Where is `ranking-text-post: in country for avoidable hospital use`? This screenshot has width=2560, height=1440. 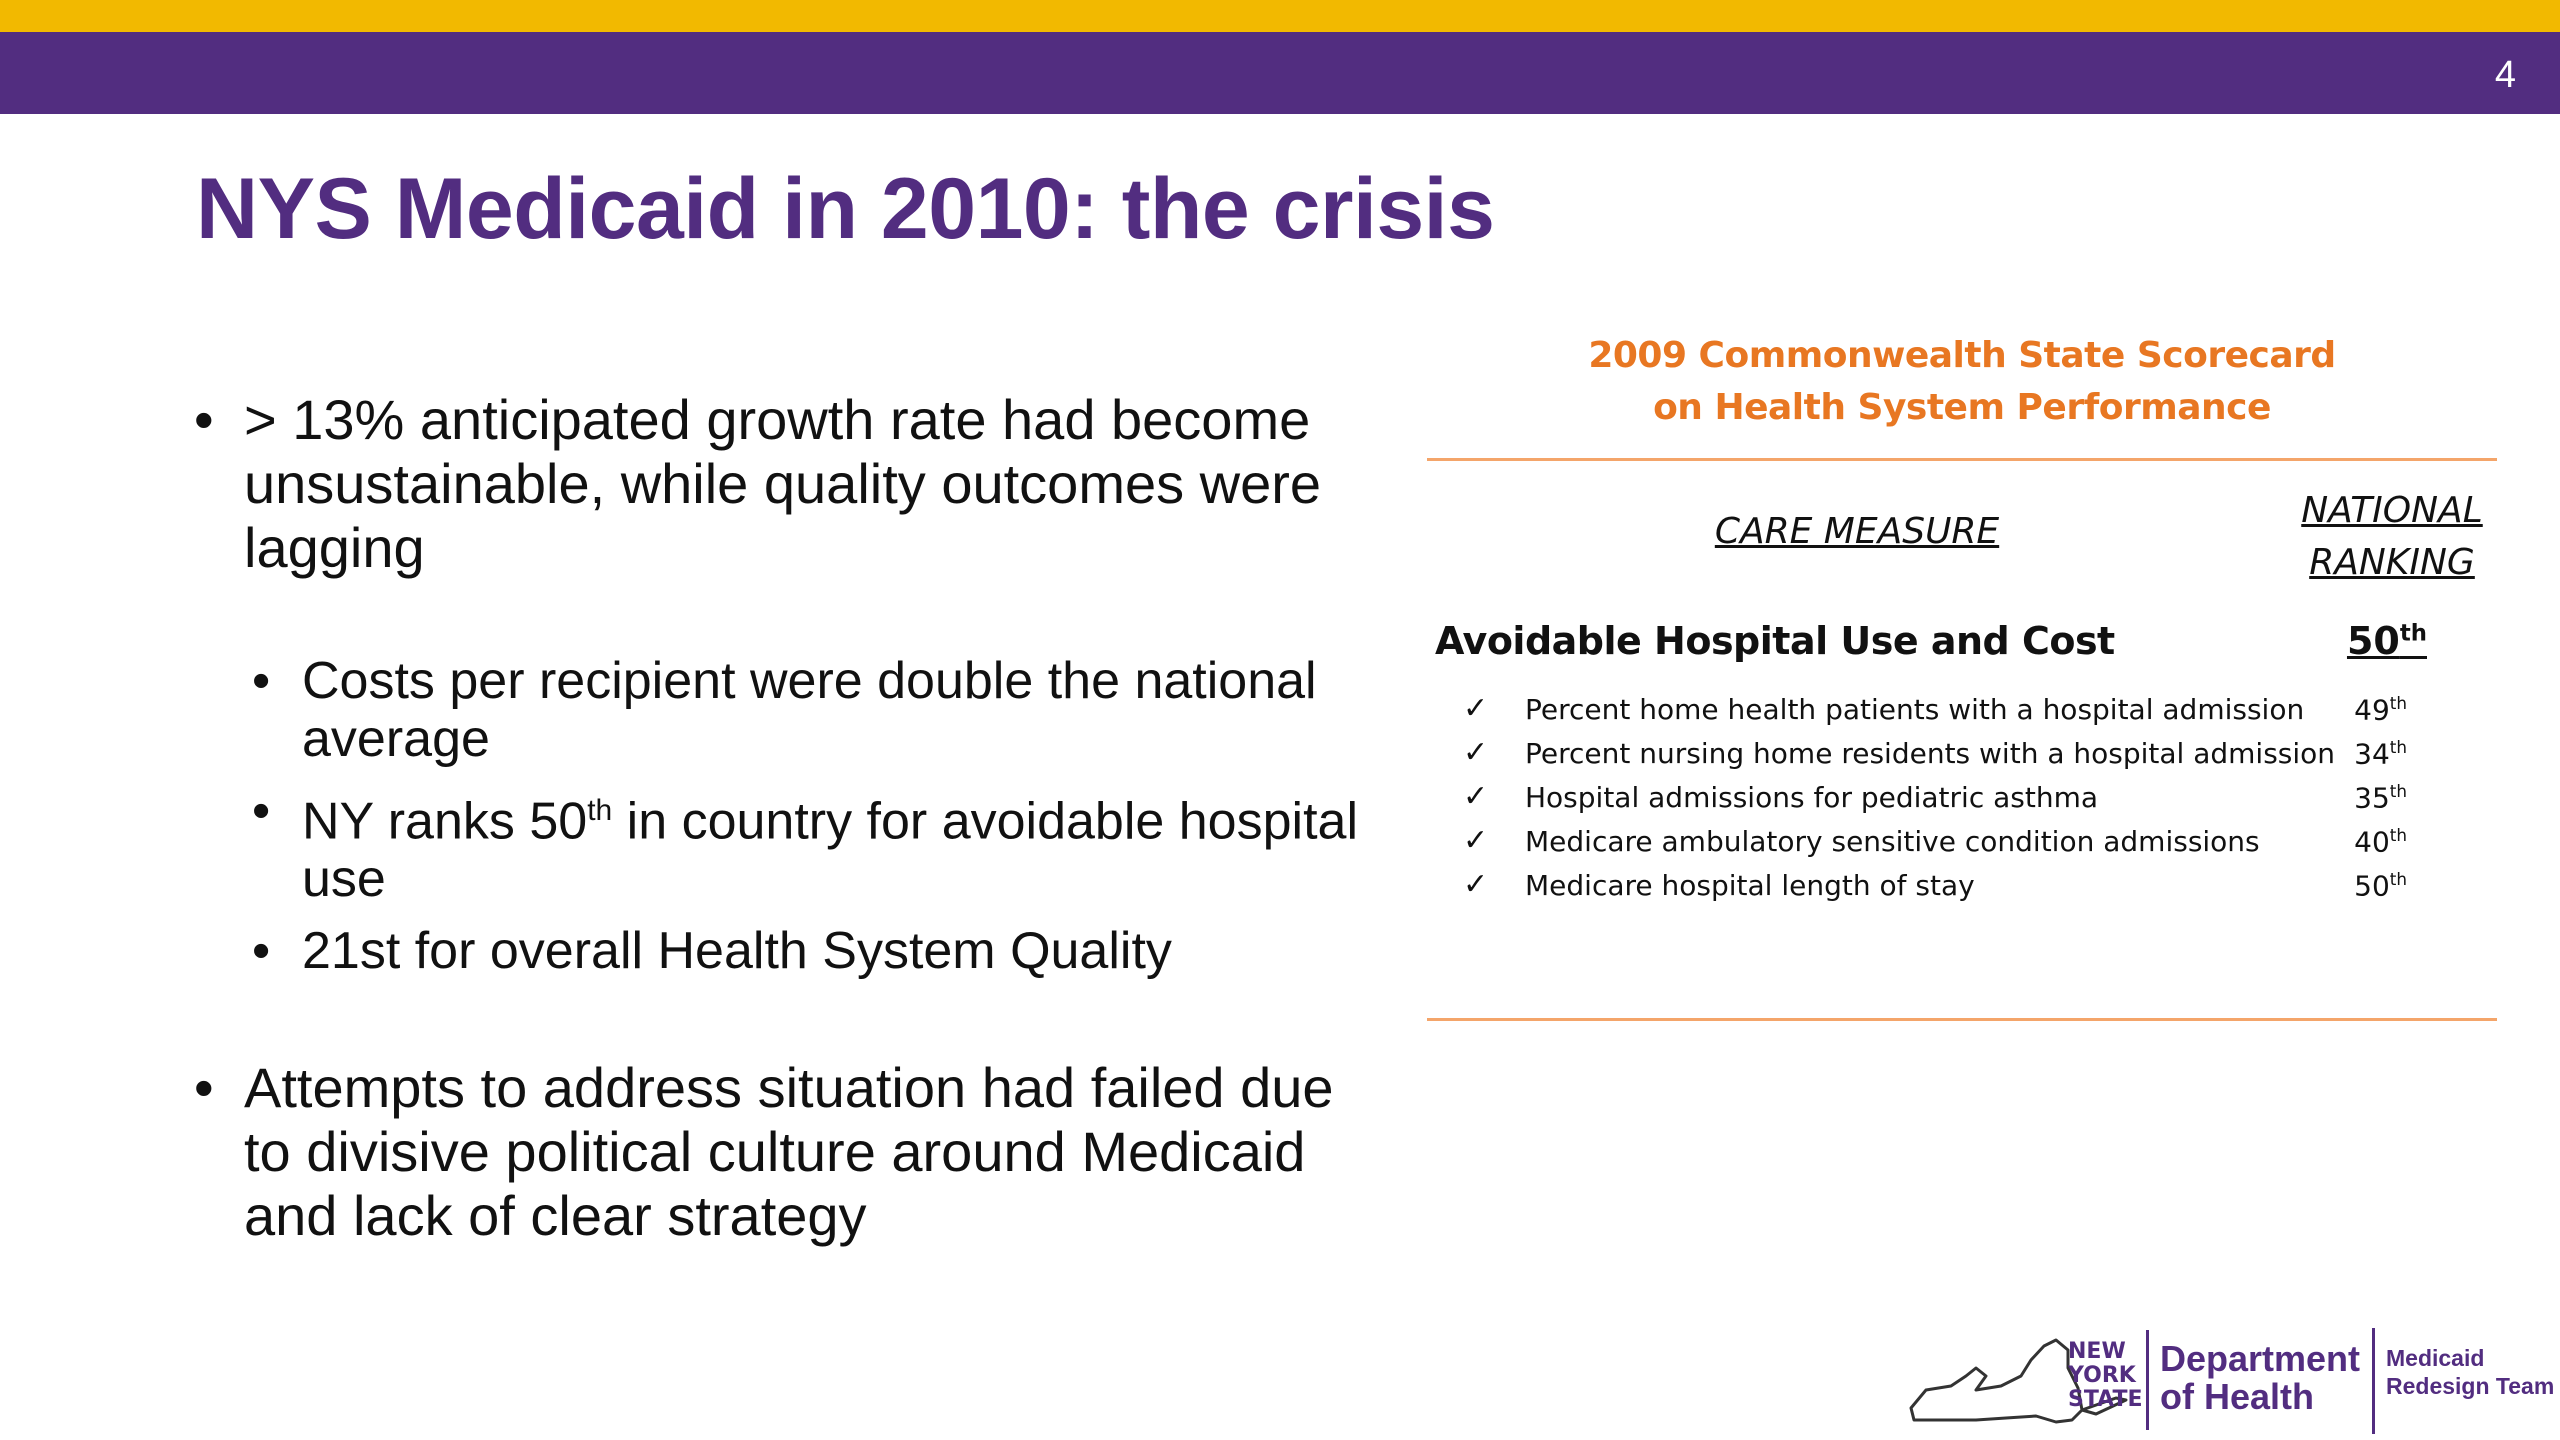 ranking-text-post: in country for avoidable hospital use is located at coordinates (830, 850).